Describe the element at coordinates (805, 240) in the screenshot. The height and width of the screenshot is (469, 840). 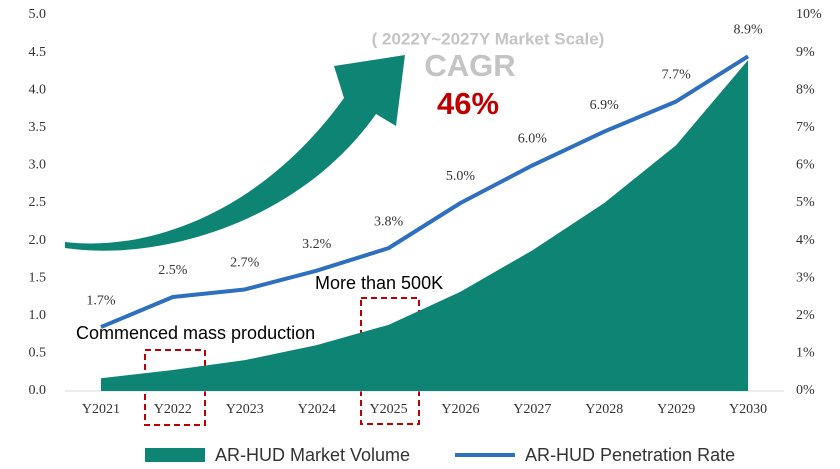
I see `y2-tick-label: 4%` at that location.